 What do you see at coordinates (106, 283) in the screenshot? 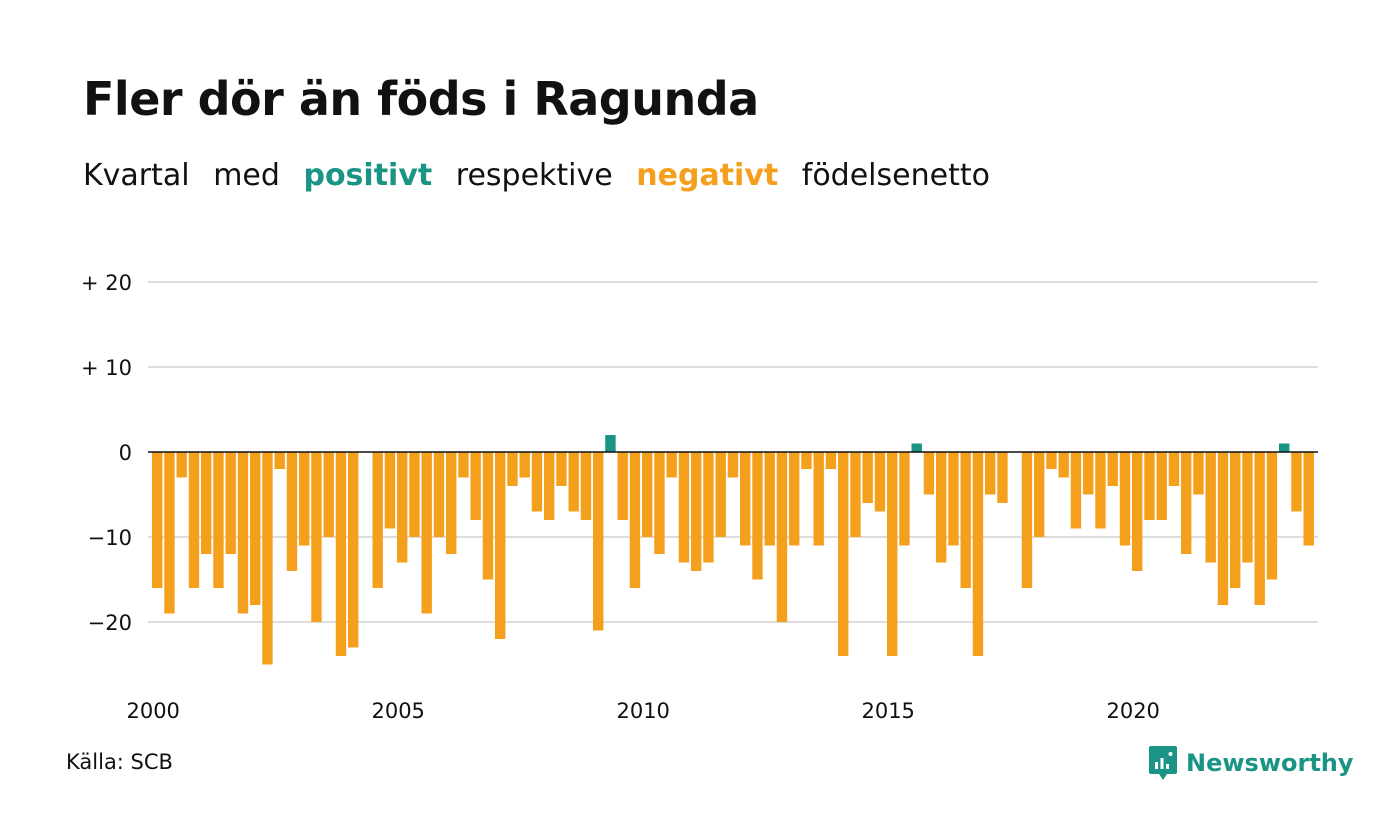
I see `y-tick-label: + 20` at bounding box center [106, 283].